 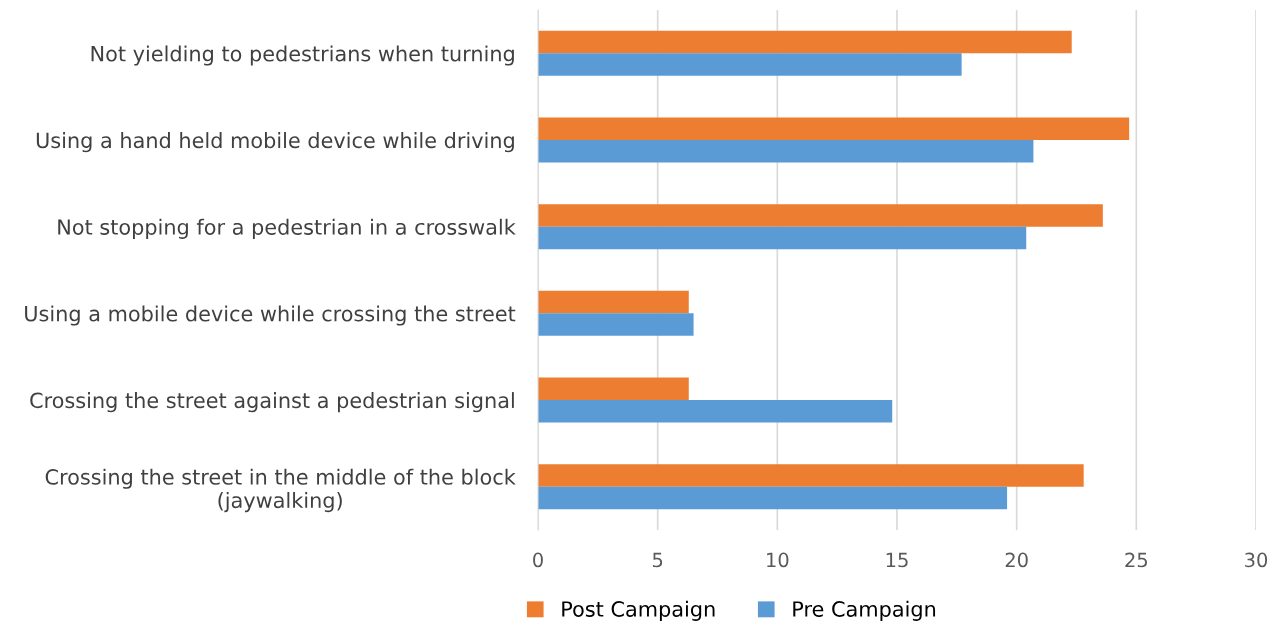 I want to click on legend-label: Post Campaign, so click(x=638, y=610).